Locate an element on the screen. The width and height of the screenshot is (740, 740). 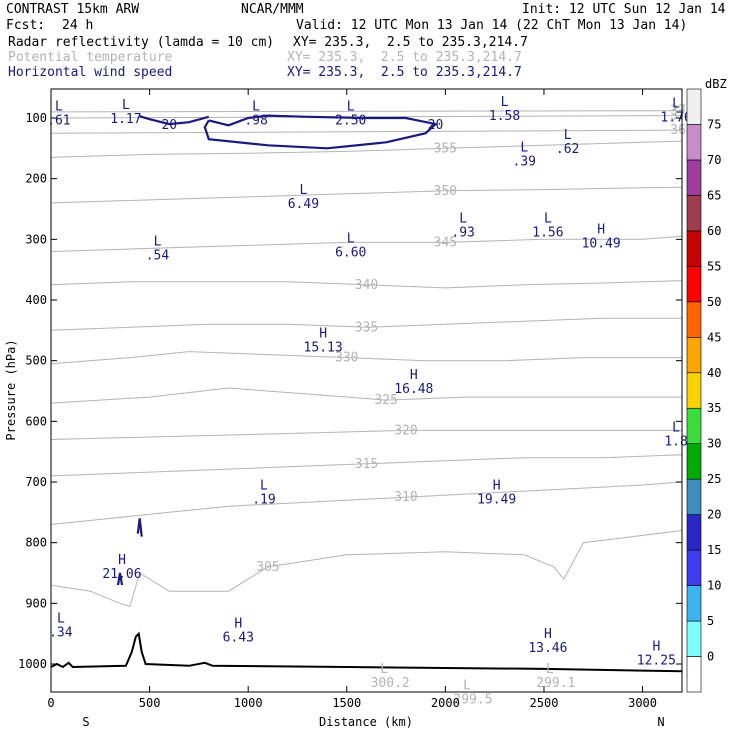
wind-contour-label: 20 is located at coordinates (169, 125).